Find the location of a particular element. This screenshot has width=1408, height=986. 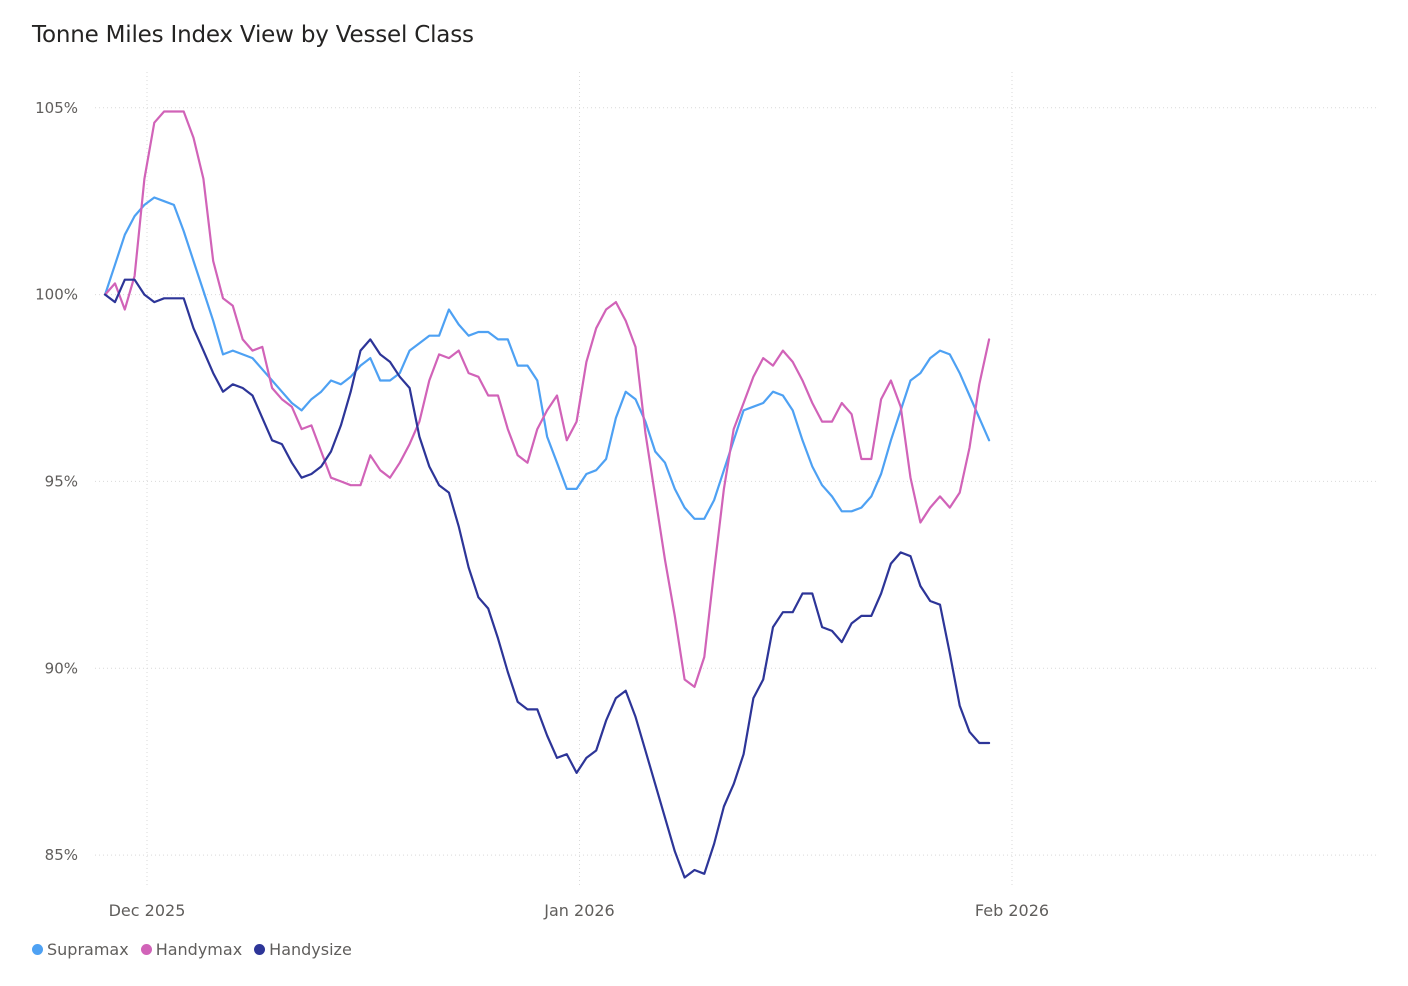

y-axis-ticks: 85% 90% 95% 100% 105% is located at coordinates (56, 481).